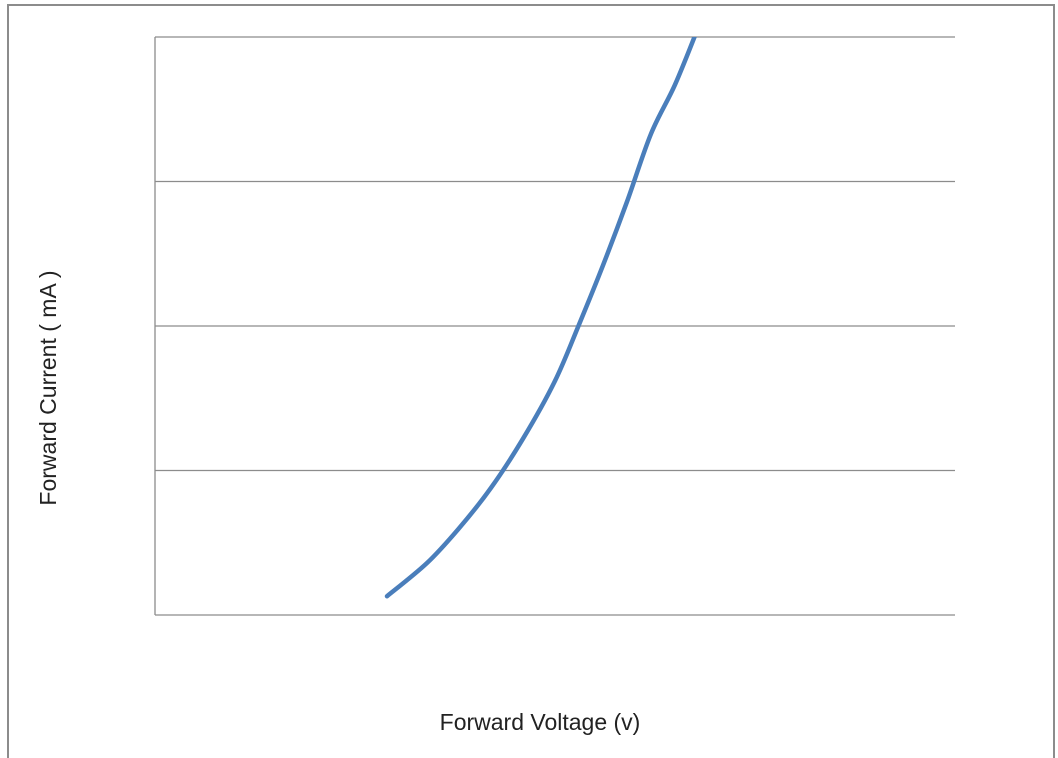  What do you see at coordinates (540, 722) in the screenshot?
I see `x-axis-label: Forward Voltage (v)` at bounding box center [540, 722].